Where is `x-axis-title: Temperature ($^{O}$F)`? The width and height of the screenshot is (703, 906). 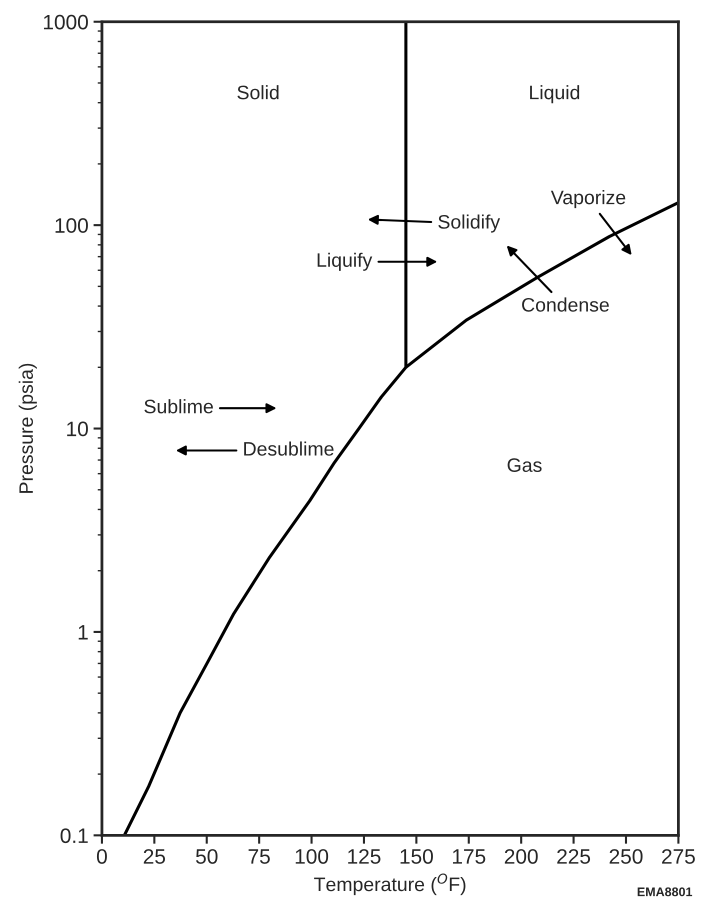 x-axis-title: Temperature ($^{O}$F) is located at coordinates (390, 885).